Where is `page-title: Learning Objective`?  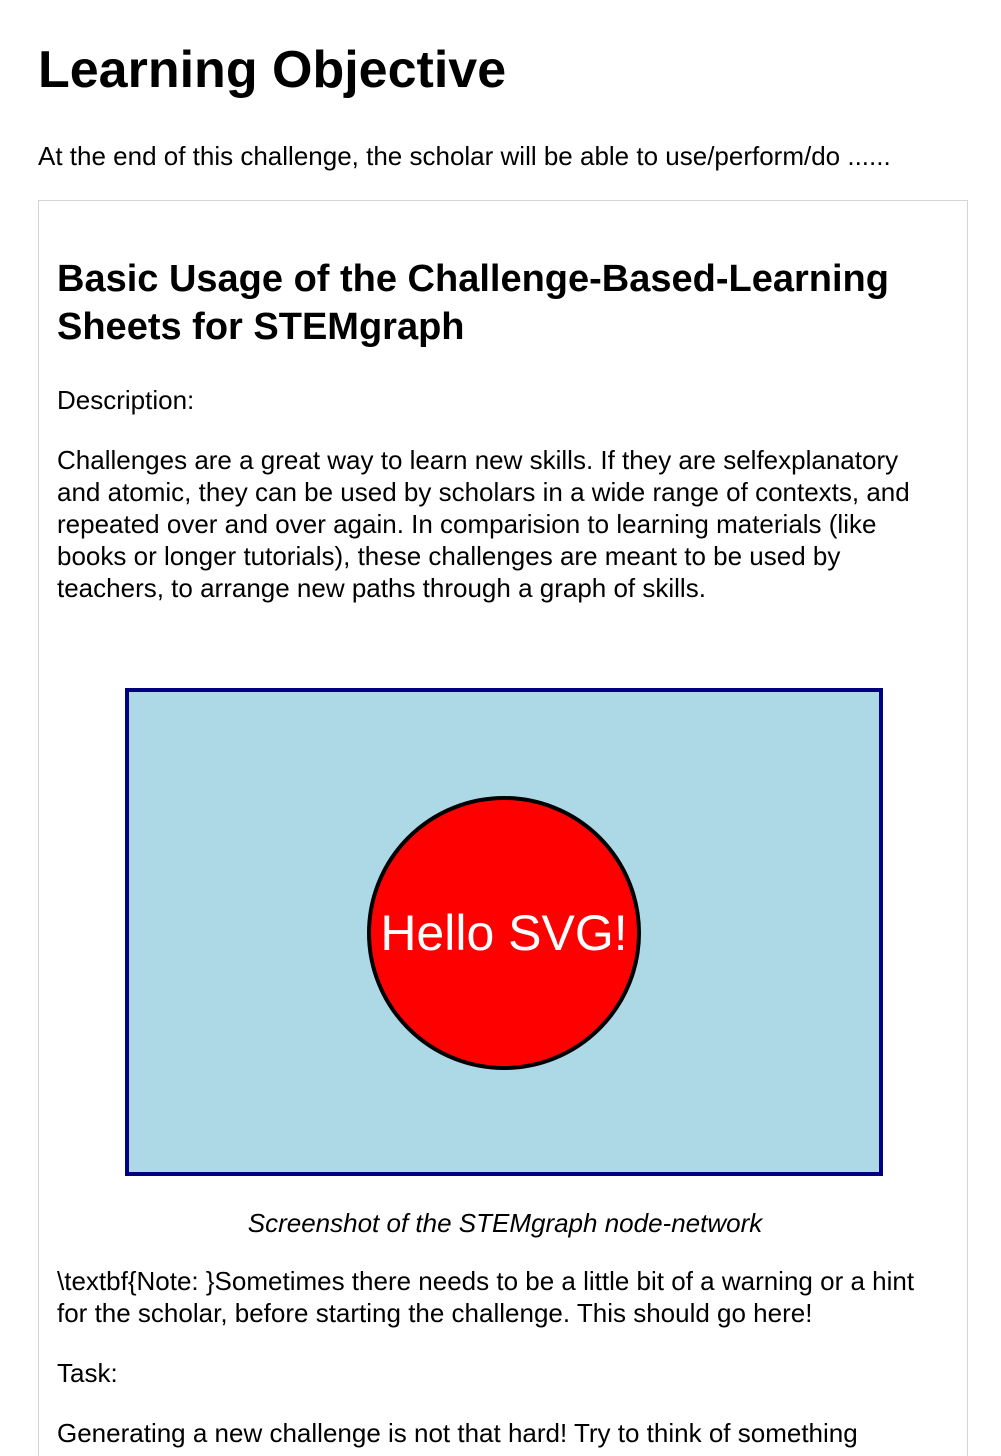
page-title: Learning Objective is located at coordinates (272, 70).